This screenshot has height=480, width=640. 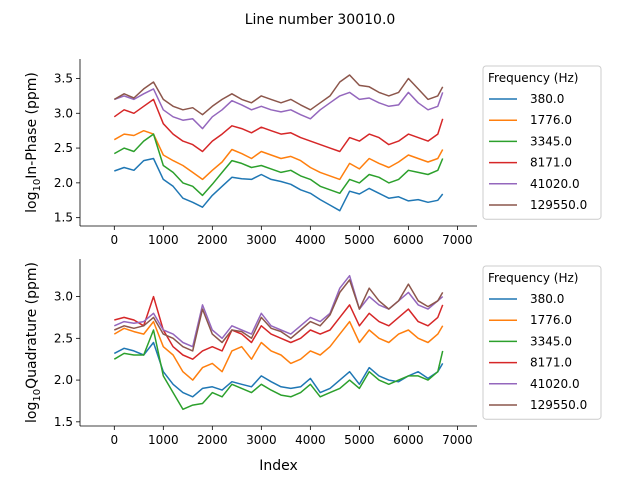 I want to click on y-axis-label: log10In-Phase (ppm), so click(x=33, y=142).